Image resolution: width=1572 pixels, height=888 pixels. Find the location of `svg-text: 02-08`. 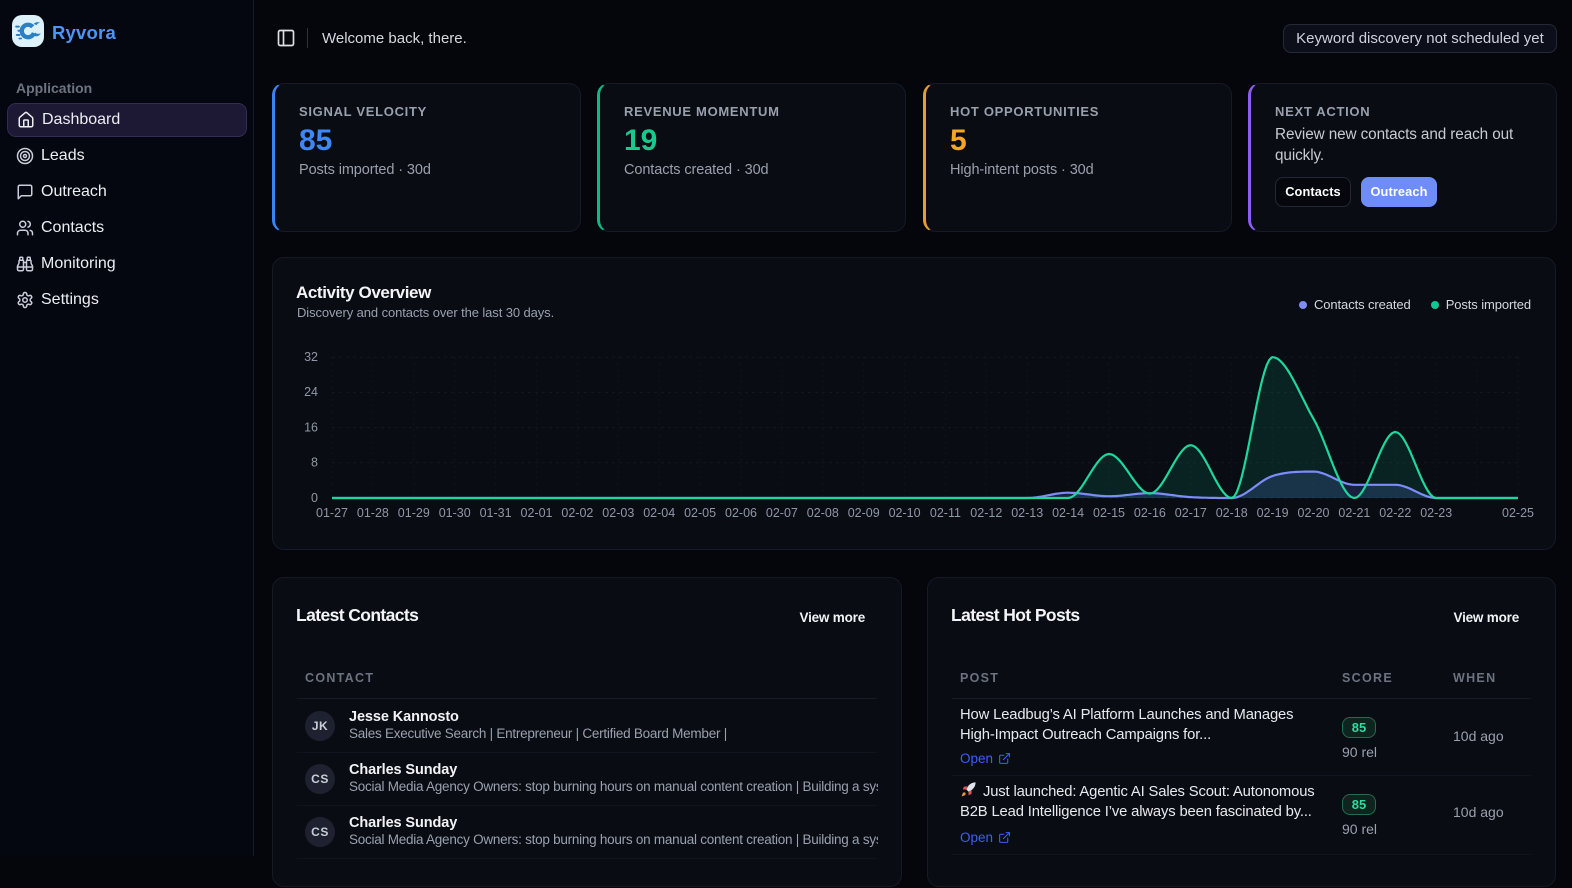

svg-text: 02-08 is located at coordinates (823, 513).